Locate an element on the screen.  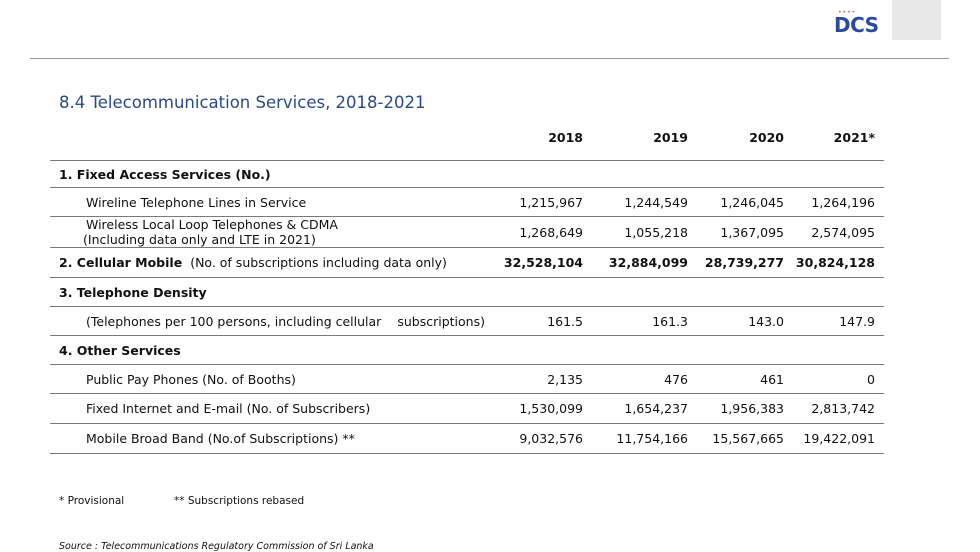
value-2020: 143.0 is located at coordinates (766, 321).